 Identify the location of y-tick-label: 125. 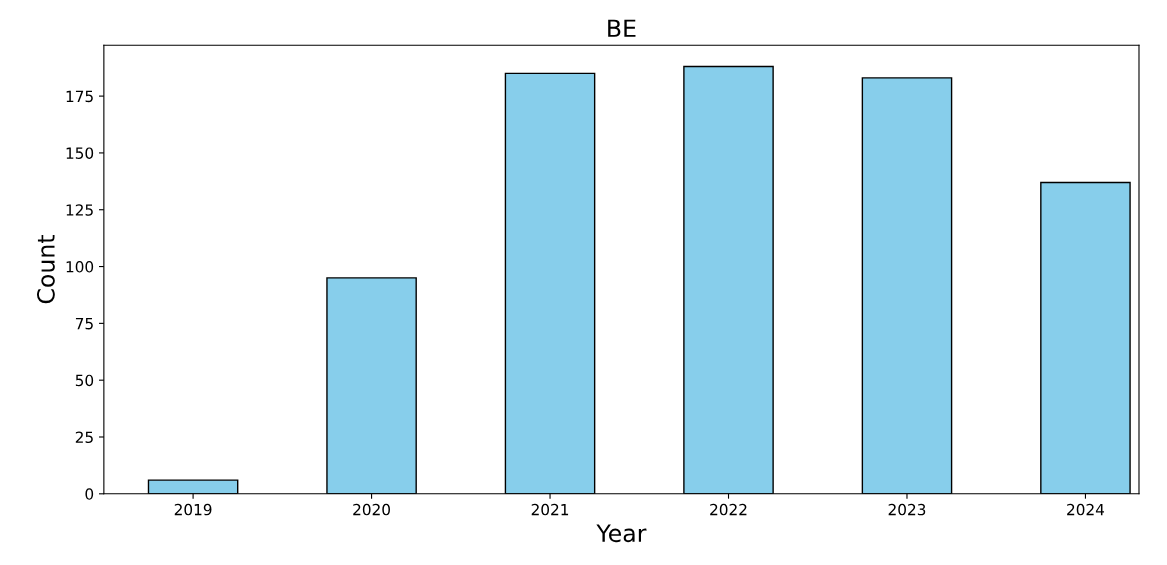
(79, 210).